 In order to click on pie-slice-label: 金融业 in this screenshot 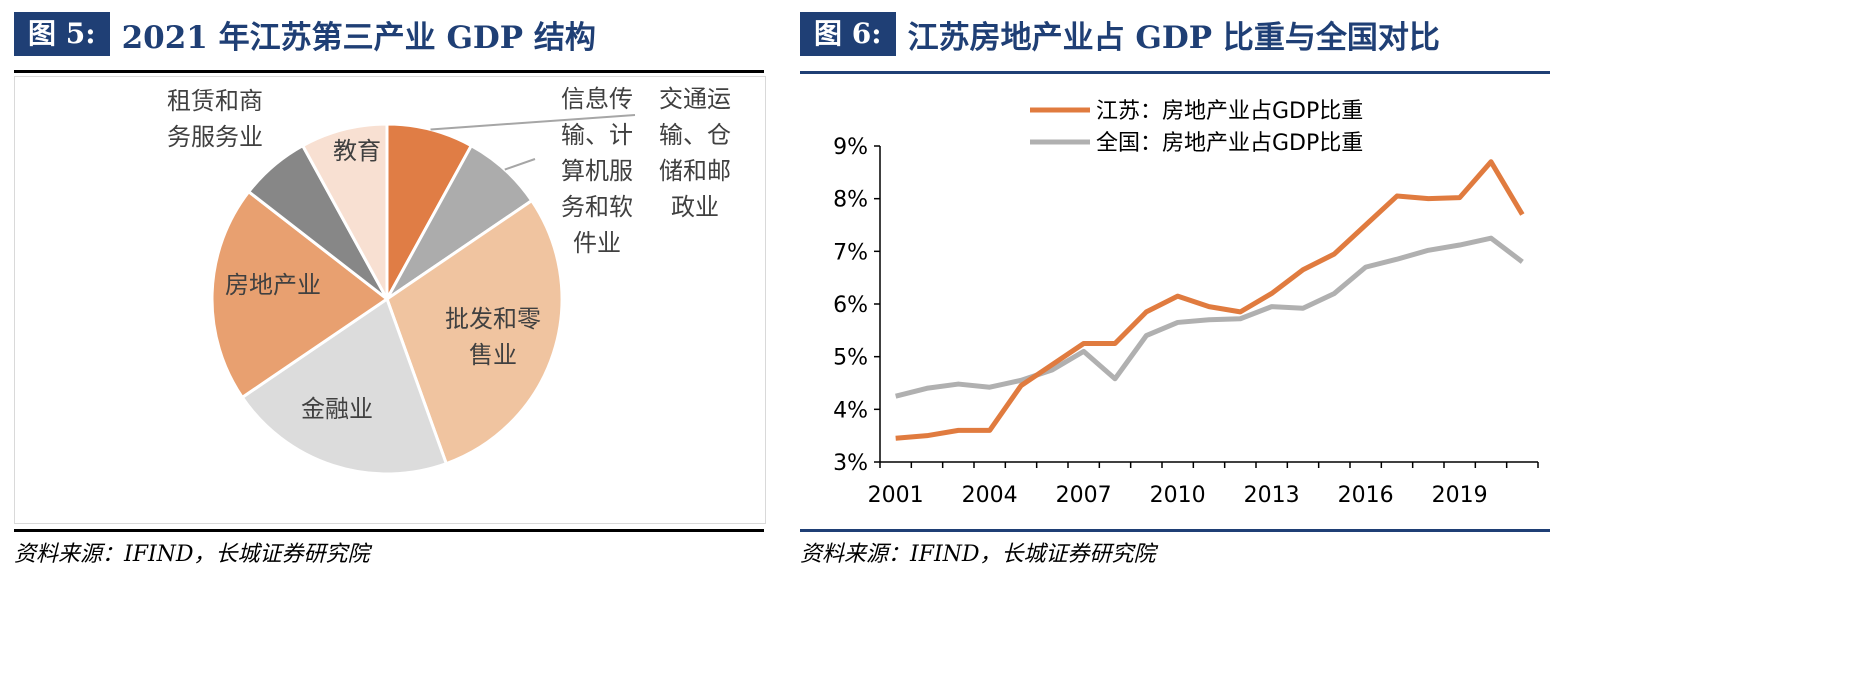, I will do `click(337, 409)`.